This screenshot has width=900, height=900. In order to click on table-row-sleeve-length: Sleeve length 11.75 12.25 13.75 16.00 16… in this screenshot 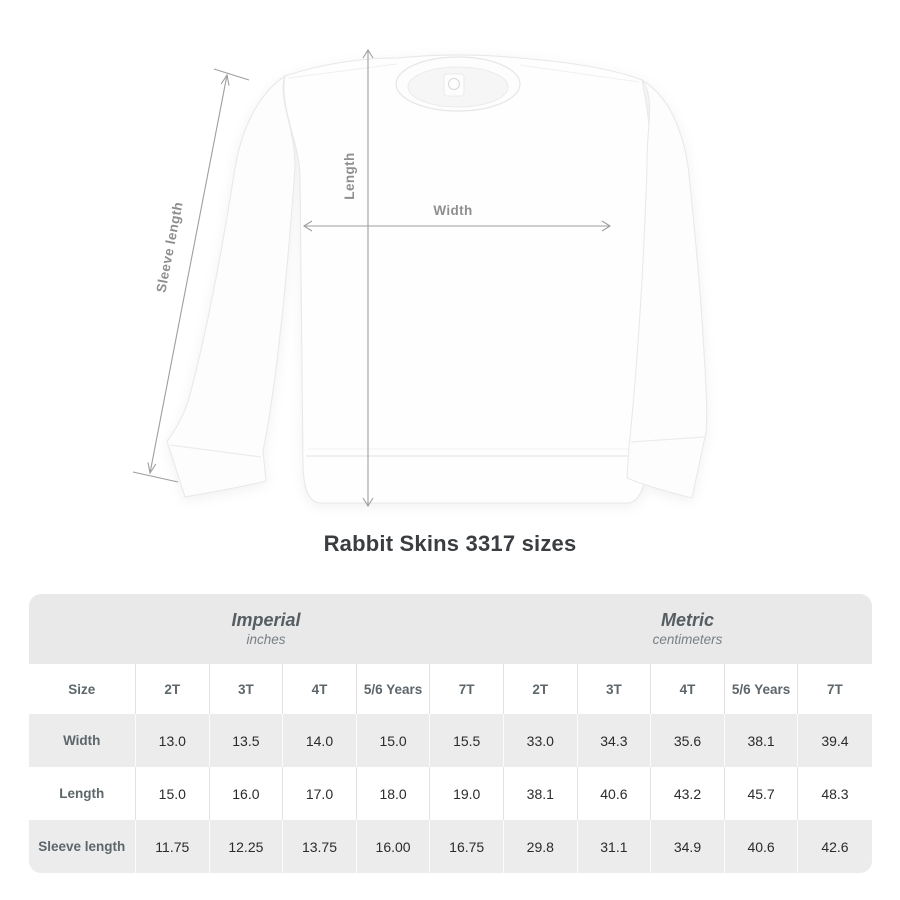, I will do `click(450, 846)`.